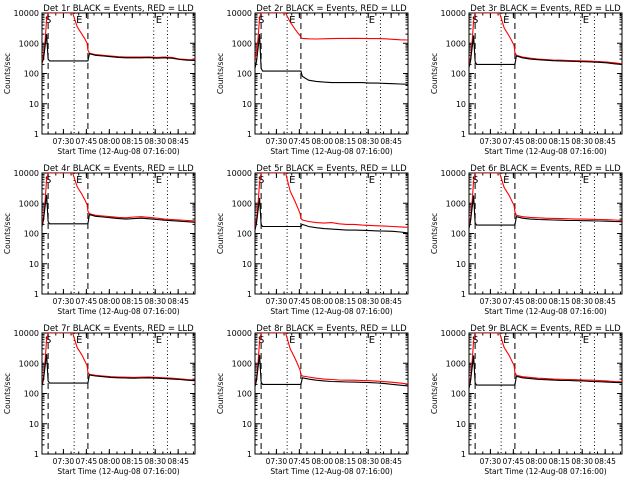 This screenshot has width=640, height=480. I want to click on panel-title: Det 5r BLACK = Events, RED = LLD, so click(331, 169).